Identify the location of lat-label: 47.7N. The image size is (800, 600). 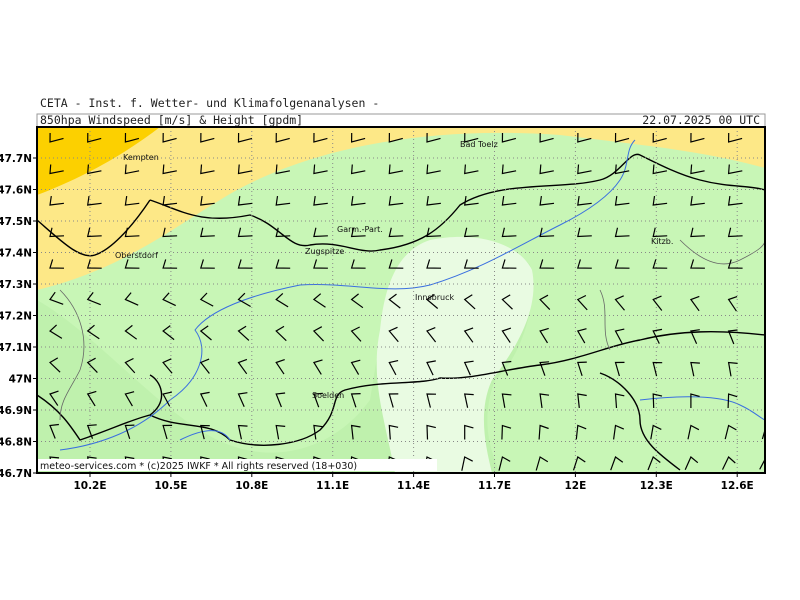
(16, 159).